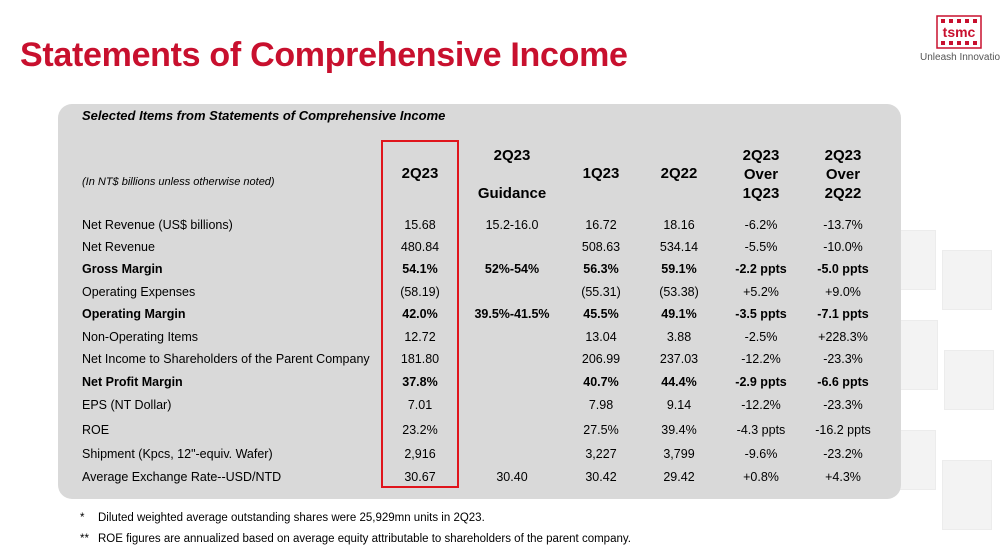  What do you see at coordinates (761, 292) in the screenshot?
I see `table-cell: +5.2%` at bounding box center [761, 292].